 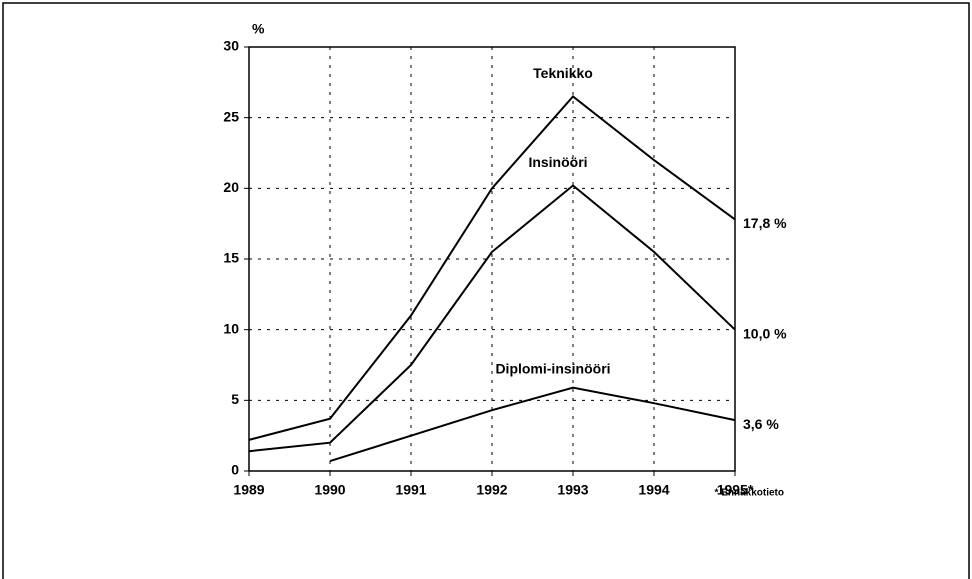 I want to click on y-tick-label: 15, so click(x=231, y=258).